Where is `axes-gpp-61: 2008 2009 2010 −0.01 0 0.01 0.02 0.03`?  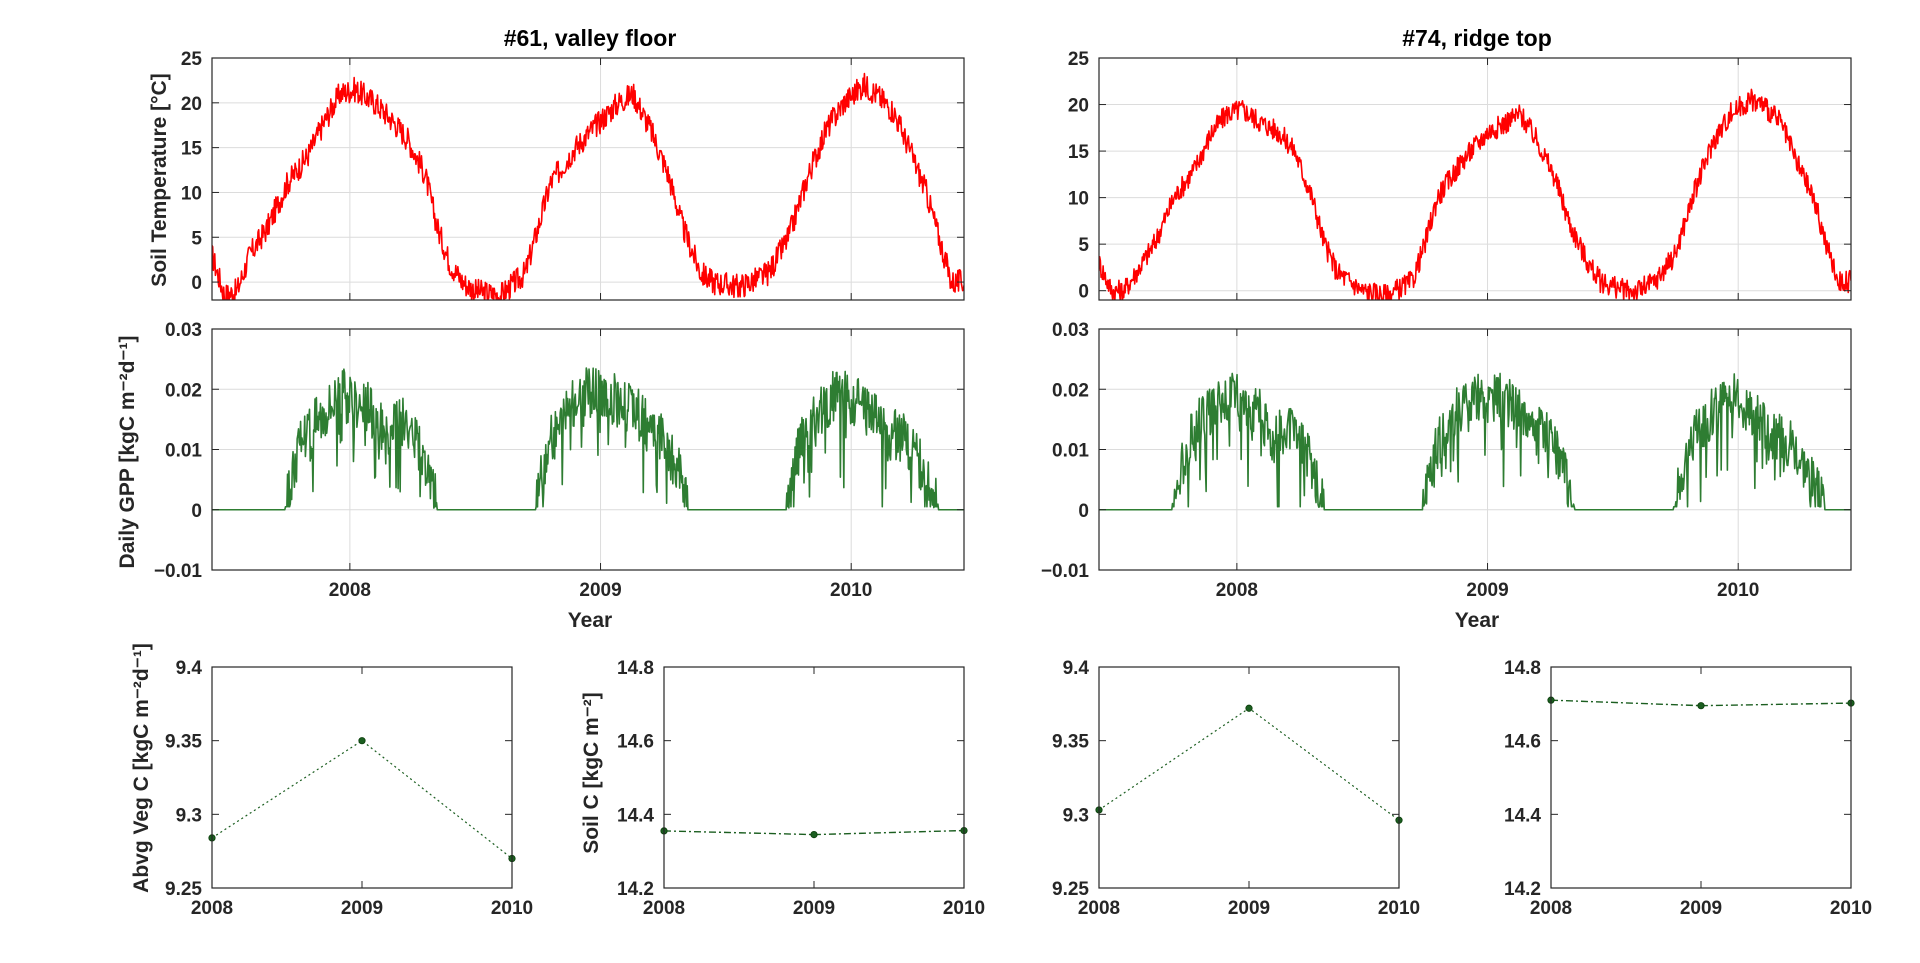
axes-gpp-61: 2008 2009 2010 −0.01 0 0.01 0.02 0.03 is located at coordinates (559, 460).